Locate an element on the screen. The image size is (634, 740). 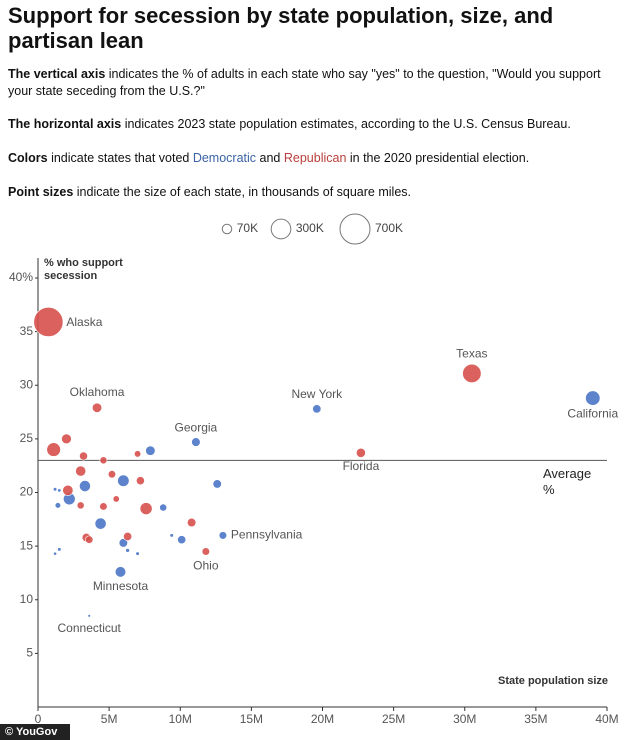
x-tick-label: 35M is located at coordinates (535, 719).